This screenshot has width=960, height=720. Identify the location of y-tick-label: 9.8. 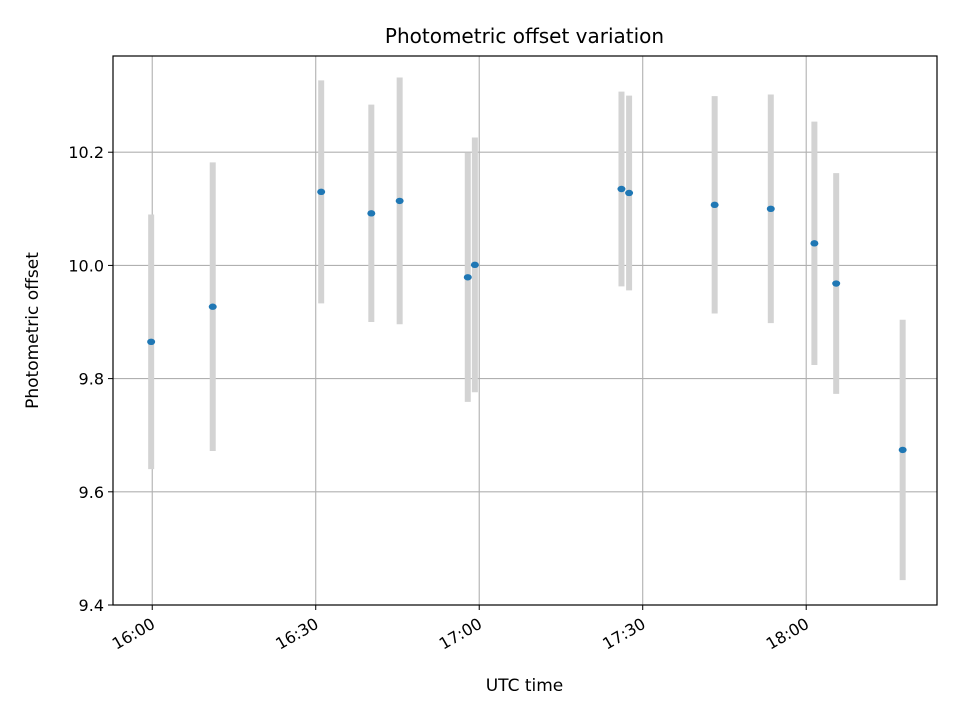
(91, 379).